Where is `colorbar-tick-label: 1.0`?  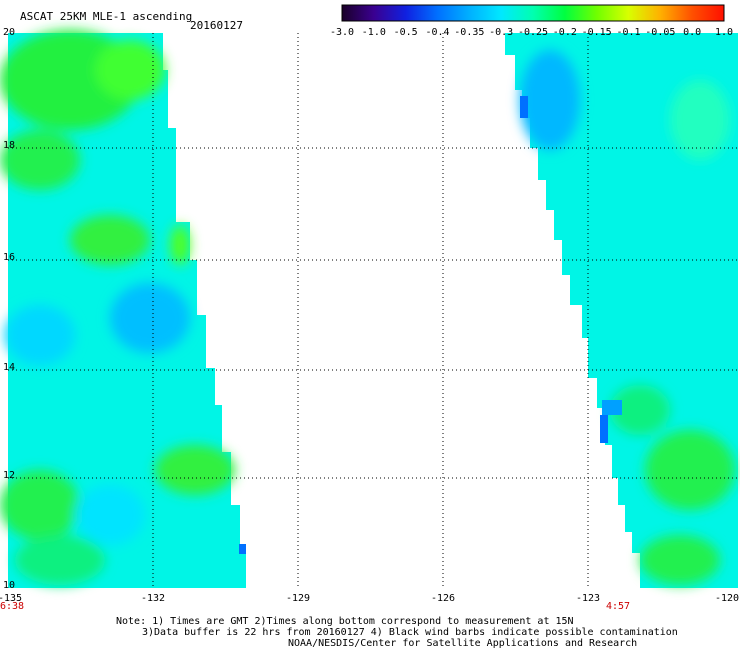
colorbar-tick-label: 1.0 is located at coordinates (724, 32).